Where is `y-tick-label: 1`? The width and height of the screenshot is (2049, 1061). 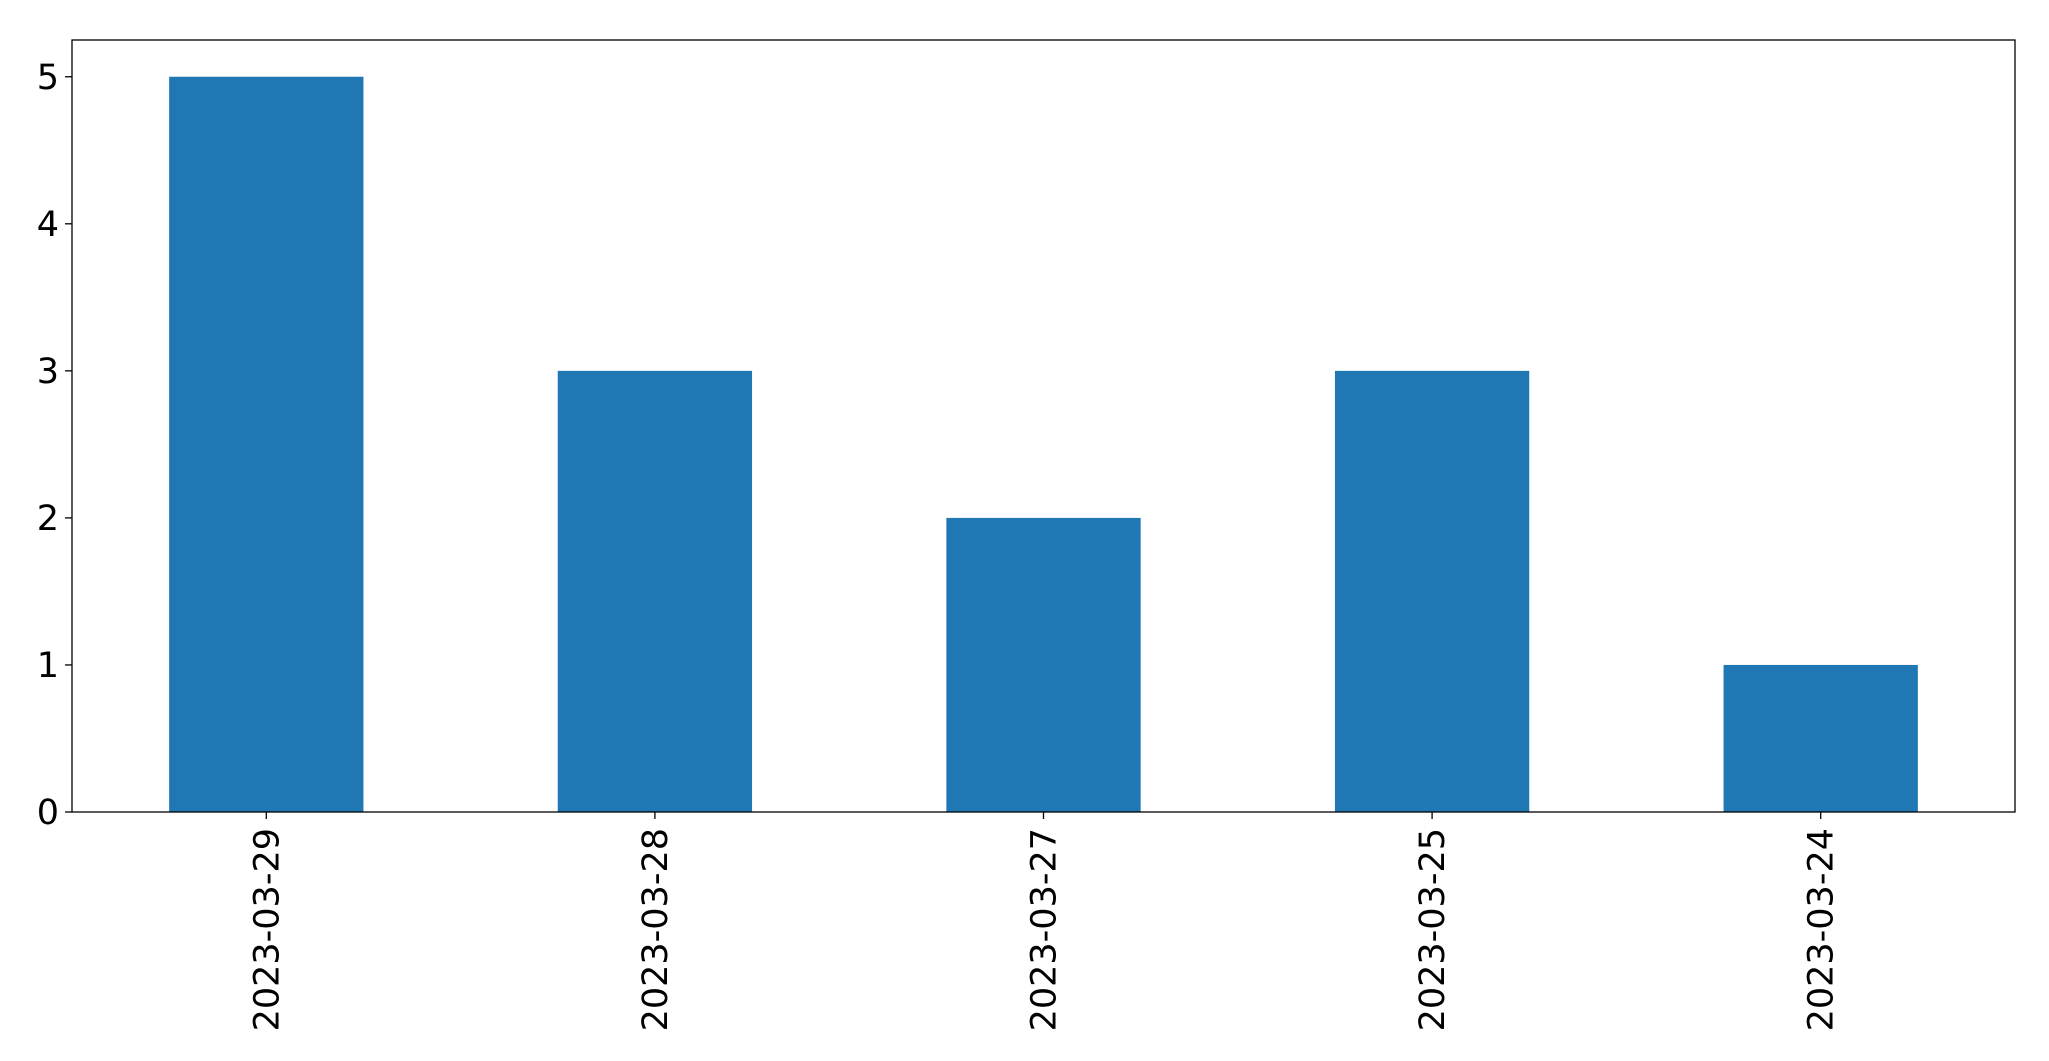
y-tick-label: 1 is located at coordinates (48, 666).